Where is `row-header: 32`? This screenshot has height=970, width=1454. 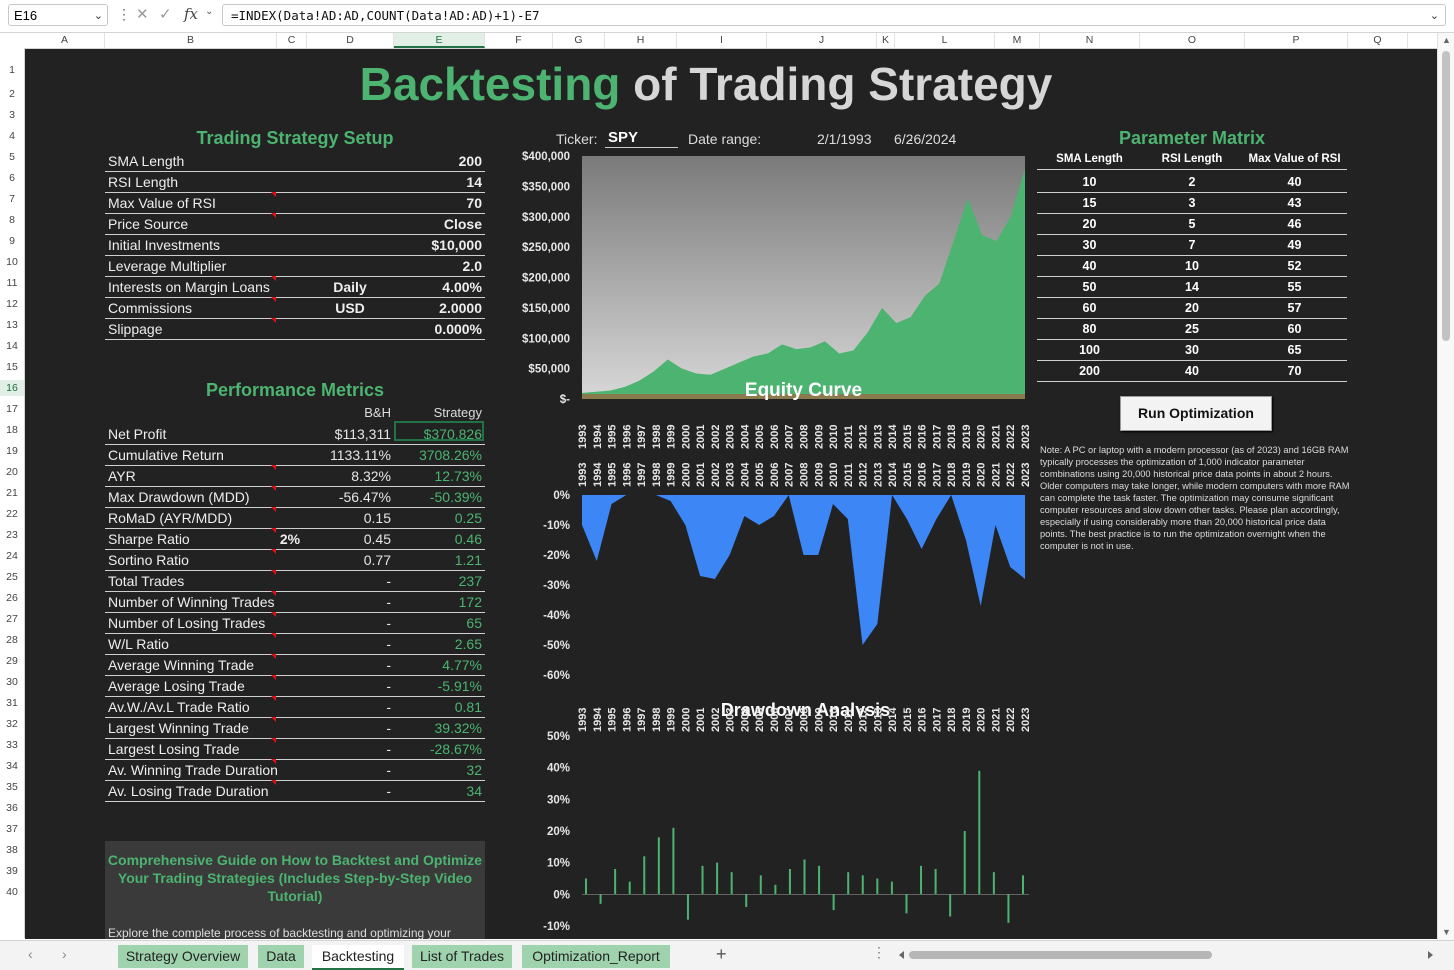
row-header: 32 is located at coordinates (12, 724).